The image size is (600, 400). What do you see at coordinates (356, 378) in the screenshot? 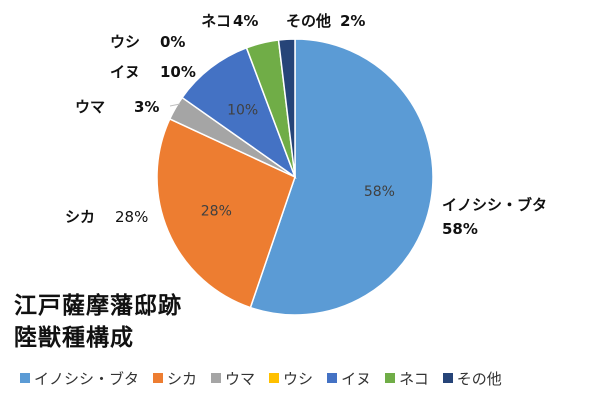
I see `legend-label: イヌ` at bounding box center [356, 378].